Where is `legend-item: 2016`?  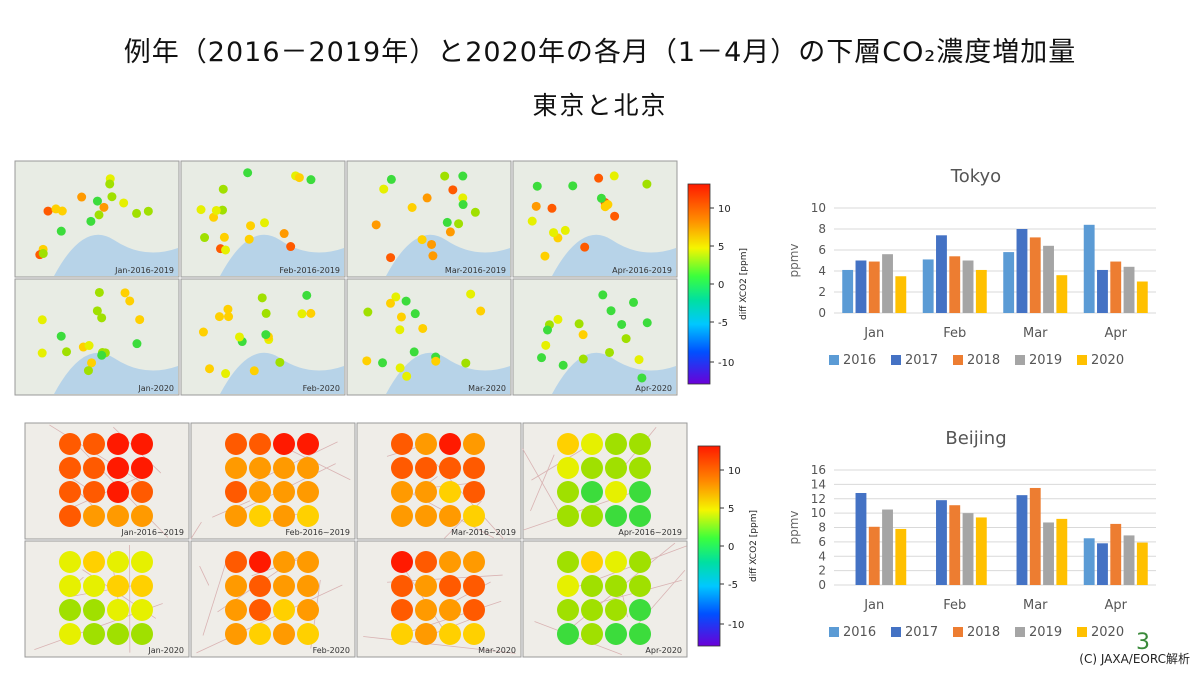 legend-item: 2016 is located at coordinates (859, 632).